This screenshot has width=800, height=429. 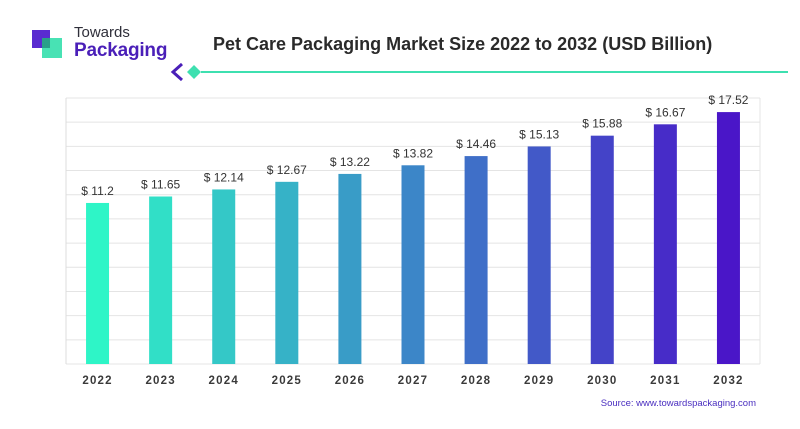 What do you see at coordinates (413, 381) in the screenshot?
I see `x-tick-label-2027: 2027` at bounding box center [413, 381].